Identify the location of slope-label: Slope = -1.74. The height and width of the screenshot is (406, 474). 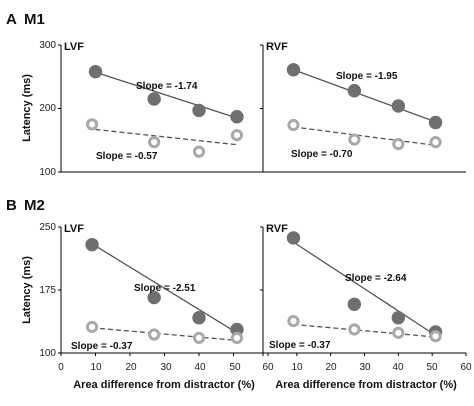
(167, 86).